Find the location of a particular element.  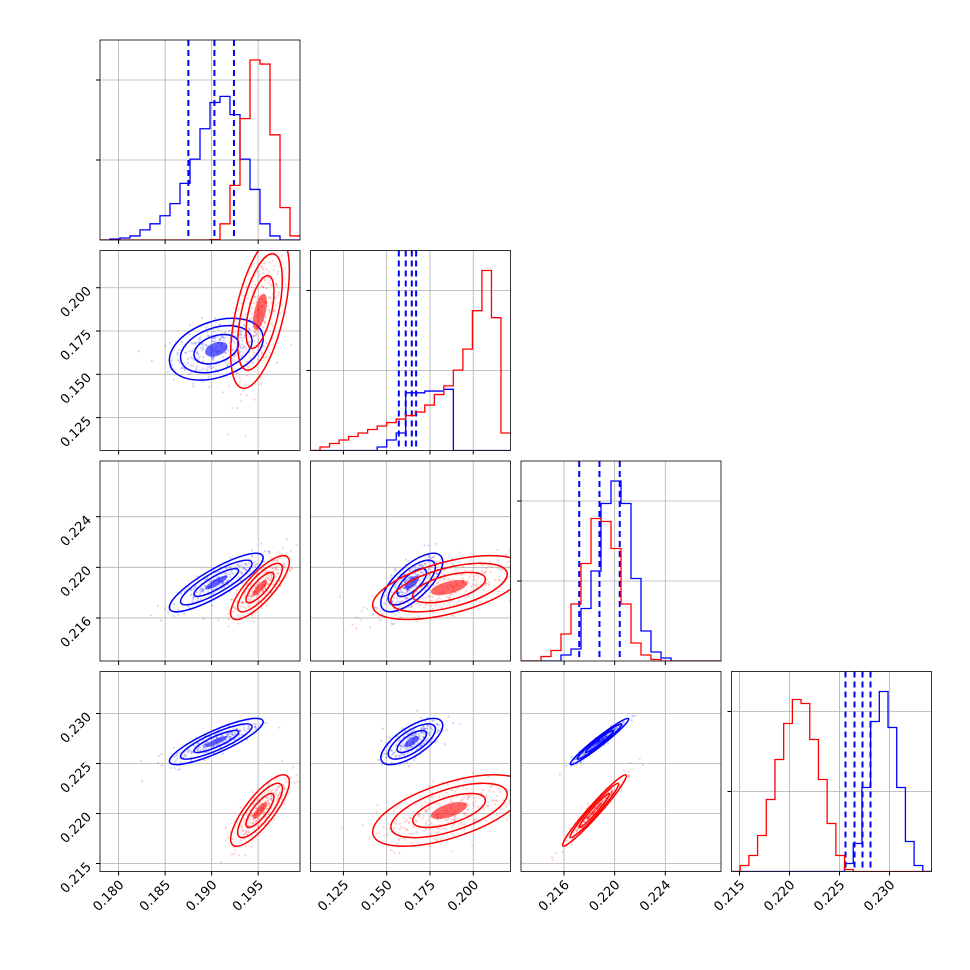

x-tick-label: 0.200 is located at coordinates (463, 896).